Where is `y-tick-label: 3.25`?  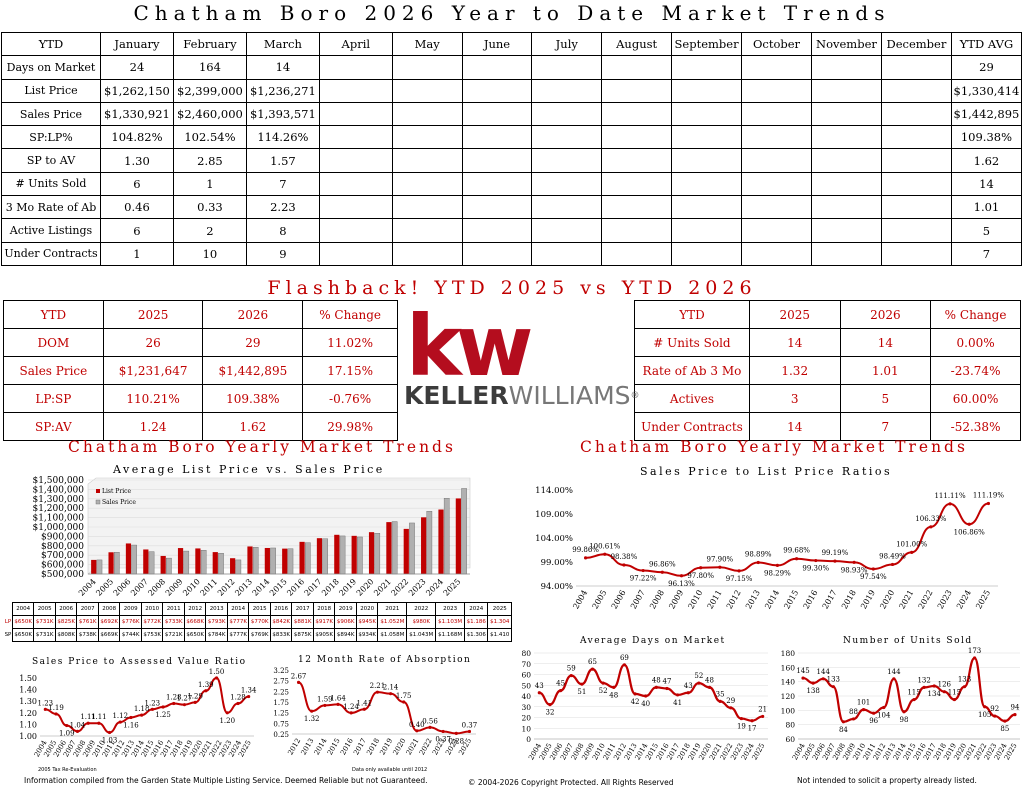 y-tick-label: 3.25 is located at coordinates (281, 671).